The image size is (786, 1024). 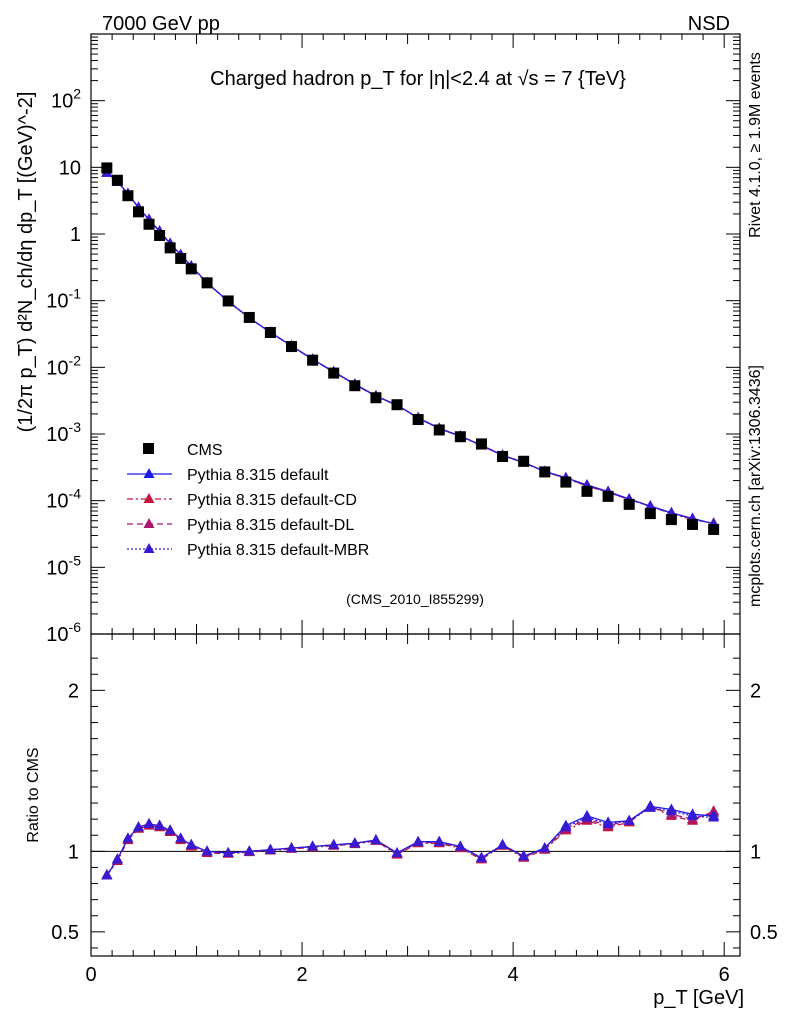 I want to click on legend-marker-pythia-8-315-default-cd, so click(x=149, y=498).